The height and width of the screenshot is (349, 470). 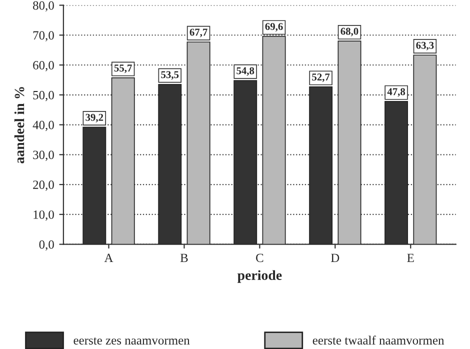 I want to click on y-tick-label: 20,0, so click(x=43, y=185).